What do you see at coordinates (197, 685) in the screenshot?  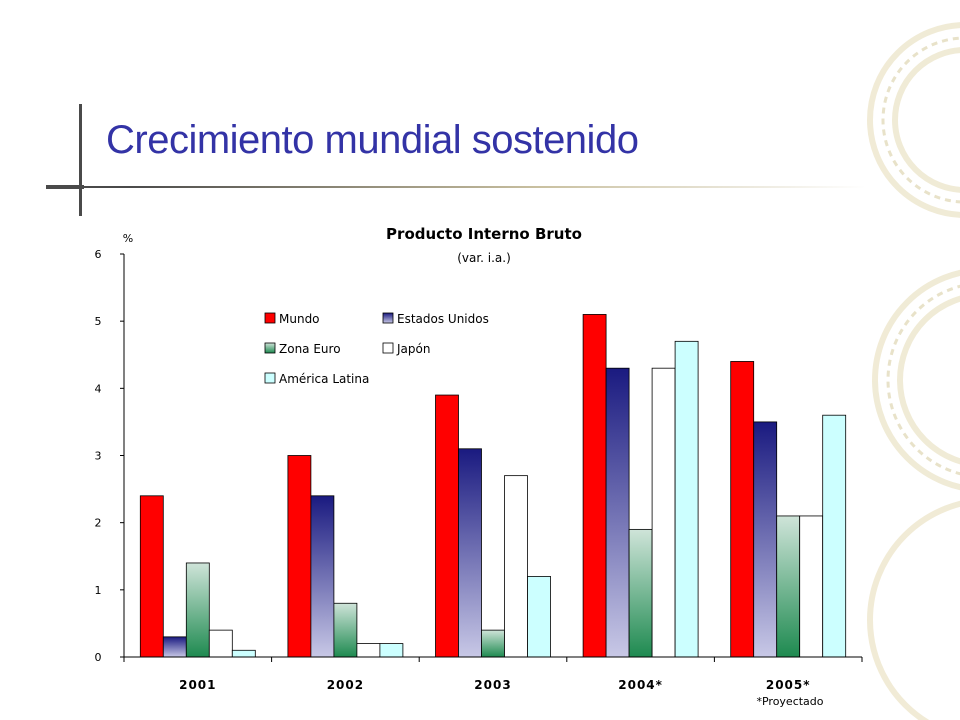 I see `x-tick-label: 2001` at bounding box center [197, 685].